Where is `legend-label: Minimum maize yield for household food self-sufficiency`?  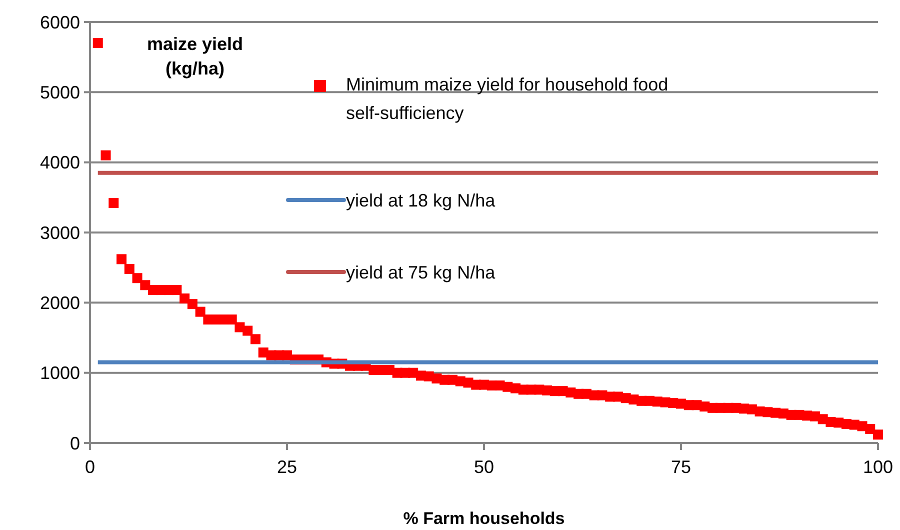 legend-label: Minimum maize yield for household food self-sufficiency is located at coordinates (507, 99).